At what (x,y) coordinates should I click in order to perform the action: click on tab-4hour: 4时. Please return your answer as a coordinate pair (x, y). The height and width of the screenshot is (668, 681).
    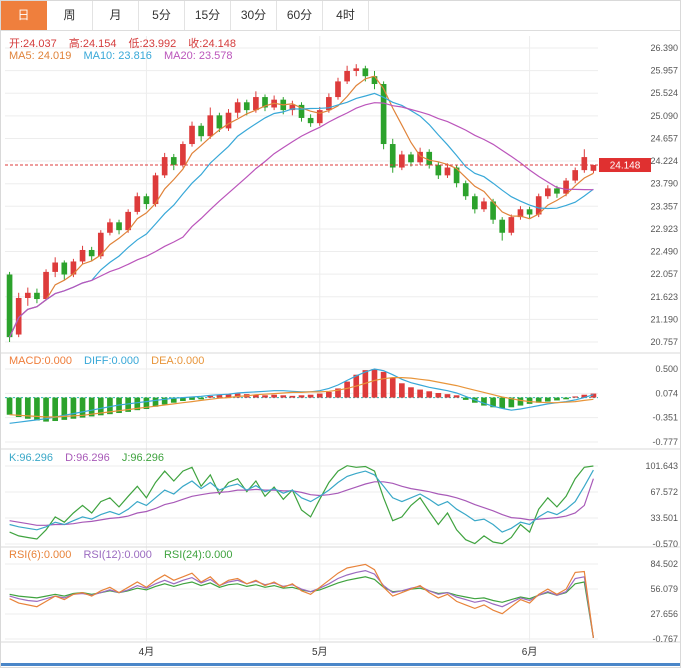
    Looking at the image, I should click on (346, 15).